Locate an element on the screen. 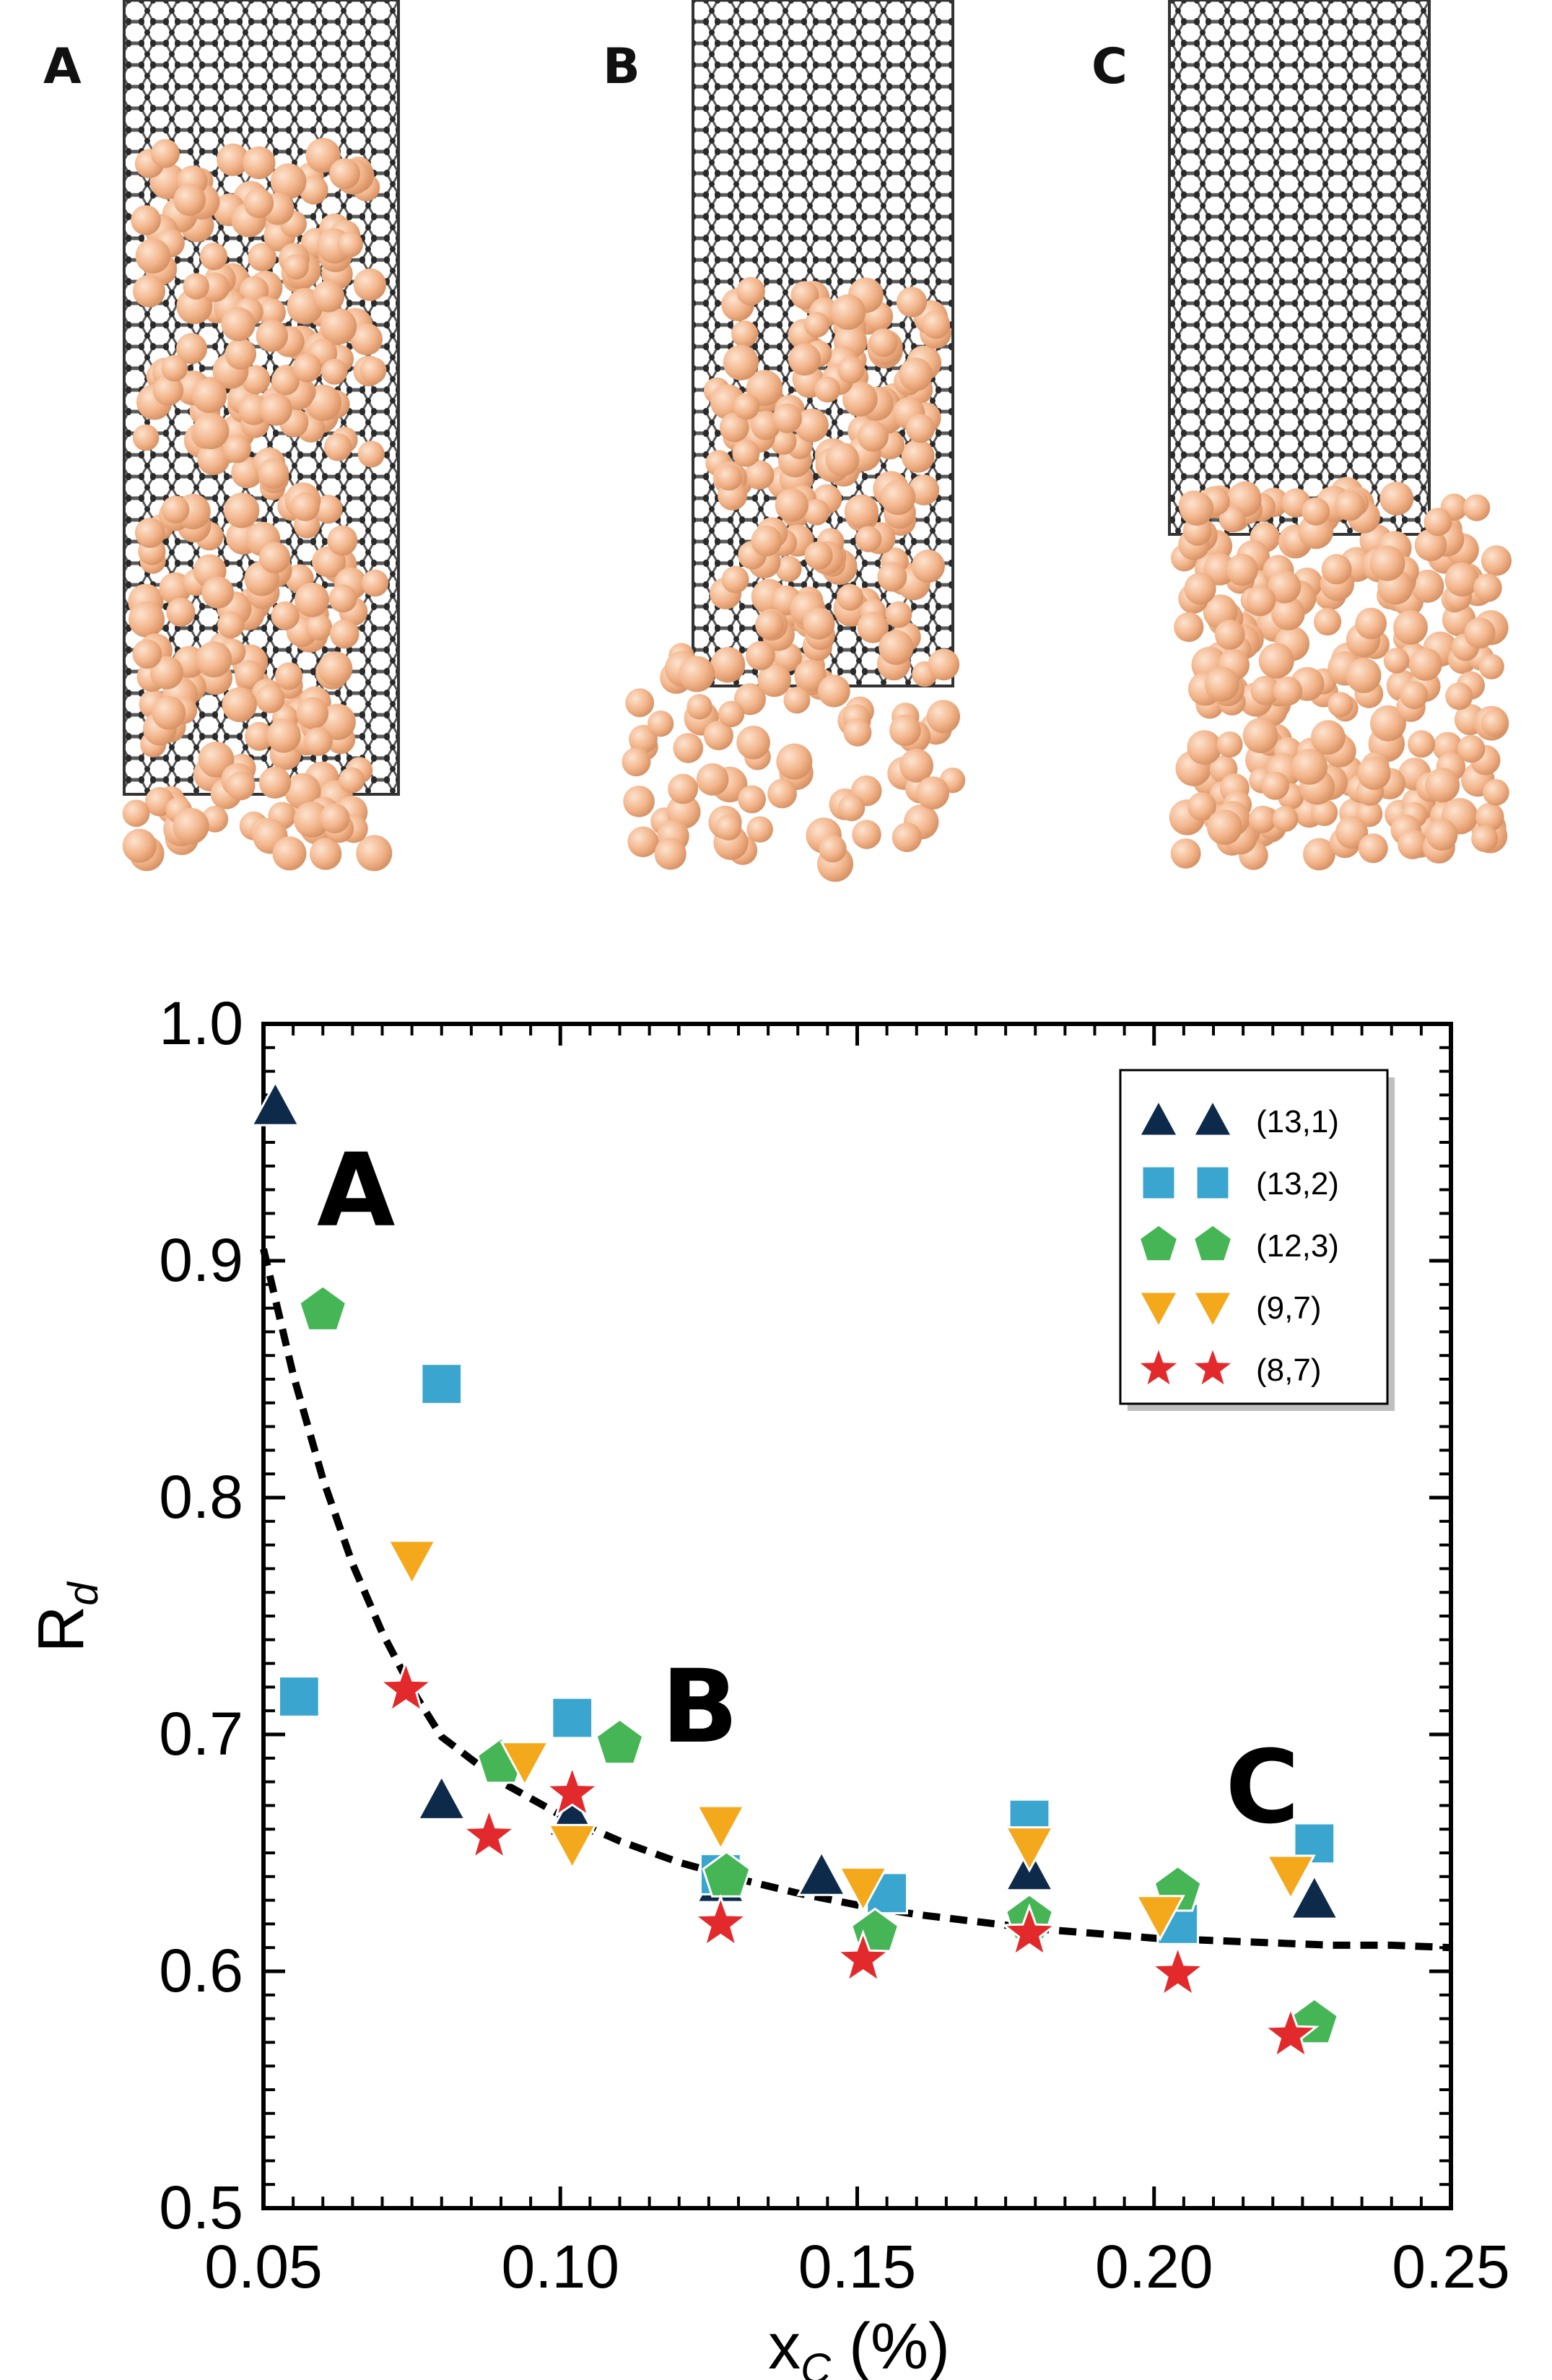 Image resolution: width=1552 pixels, height=2380 pixels. legend-shadow is located at coordinates (1261, 1244).